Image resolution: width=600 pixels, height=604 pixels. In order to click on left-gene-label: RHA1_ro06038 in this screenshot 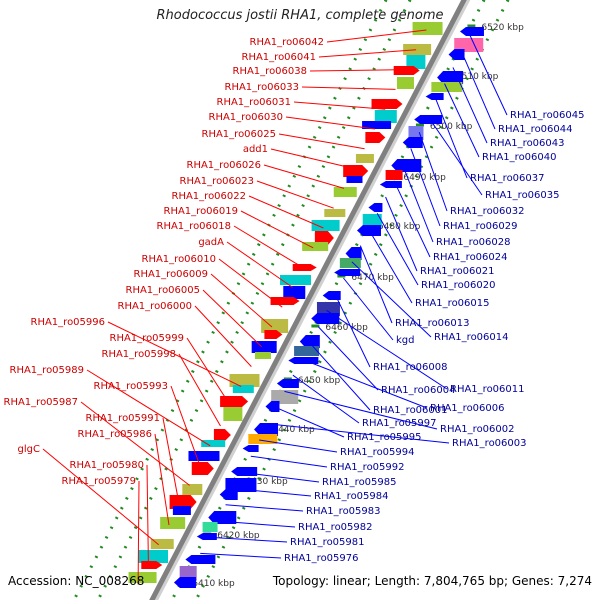, I will do `click(270, 71)`.